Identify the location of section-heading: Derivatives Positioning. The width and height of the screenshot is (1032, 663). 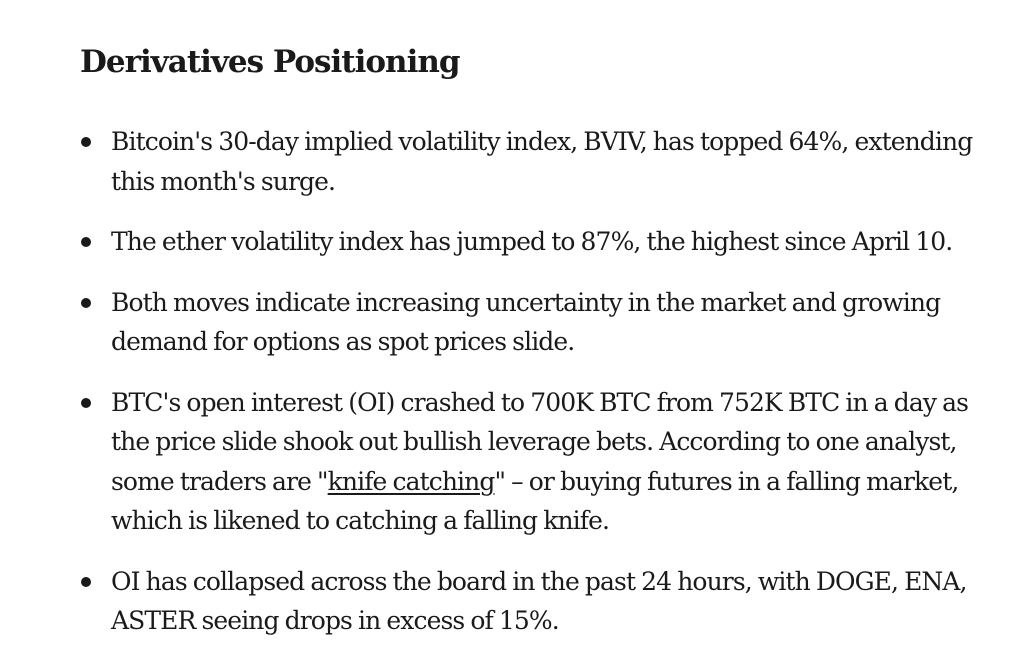
(270, 62).